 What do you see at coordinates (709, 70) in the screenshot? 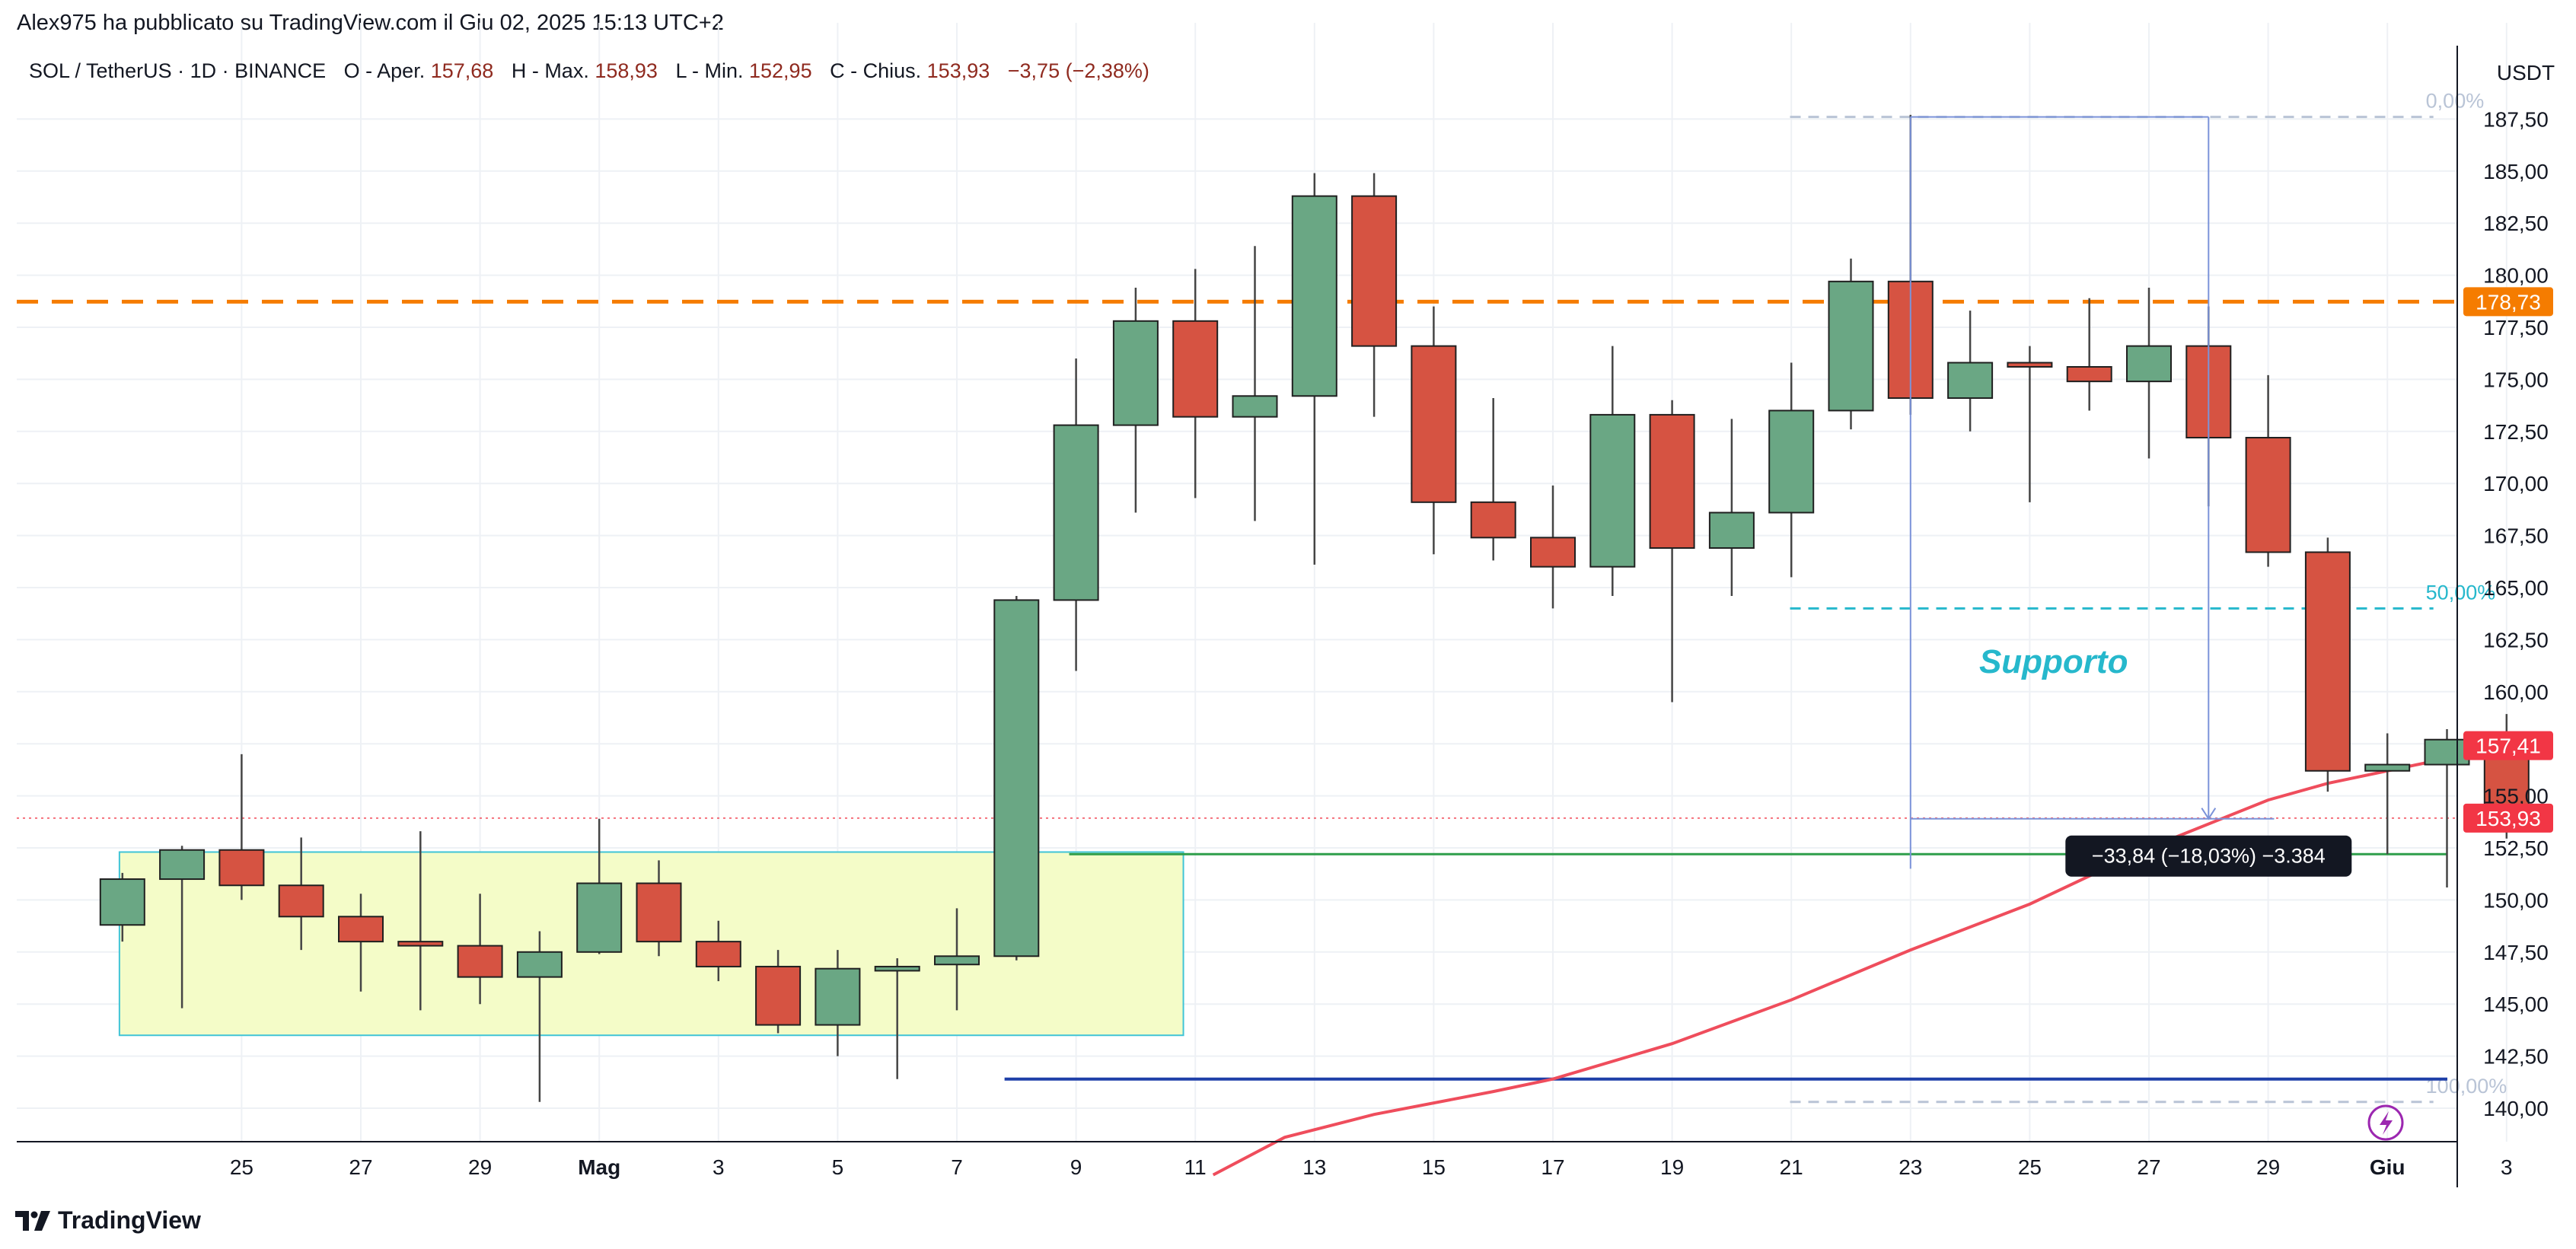
I see `legend-low-label: L - Min.` at bounding box center [709, 70].